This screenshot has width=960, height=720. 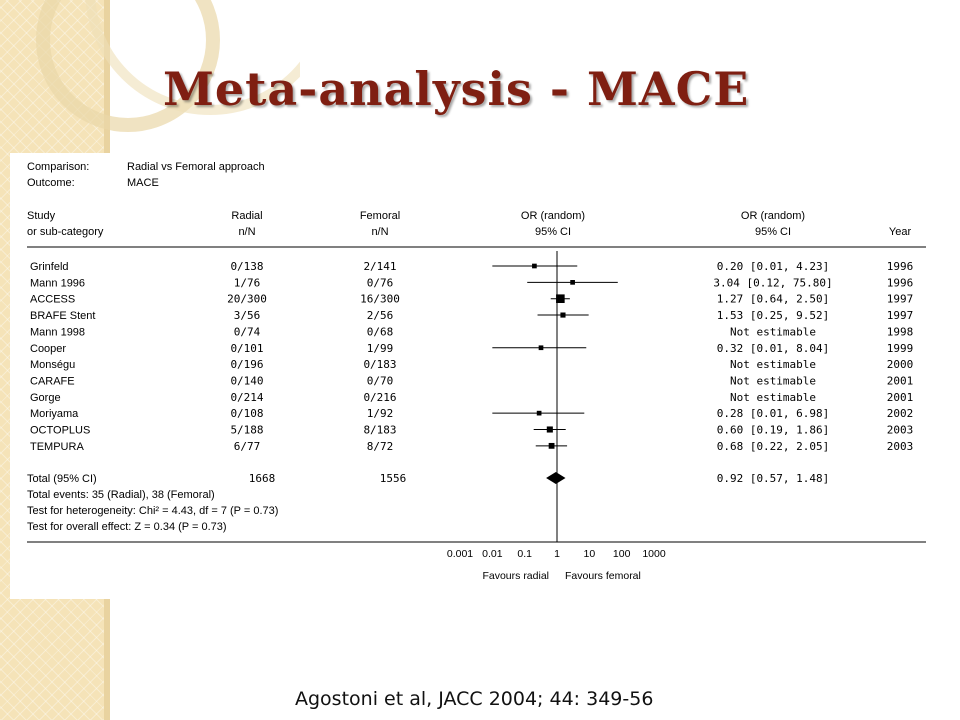 What do you see at coordinates (380, 348) in the screenshot?
I see `femoral-events: 1/99` at bounding box center [380, 348].